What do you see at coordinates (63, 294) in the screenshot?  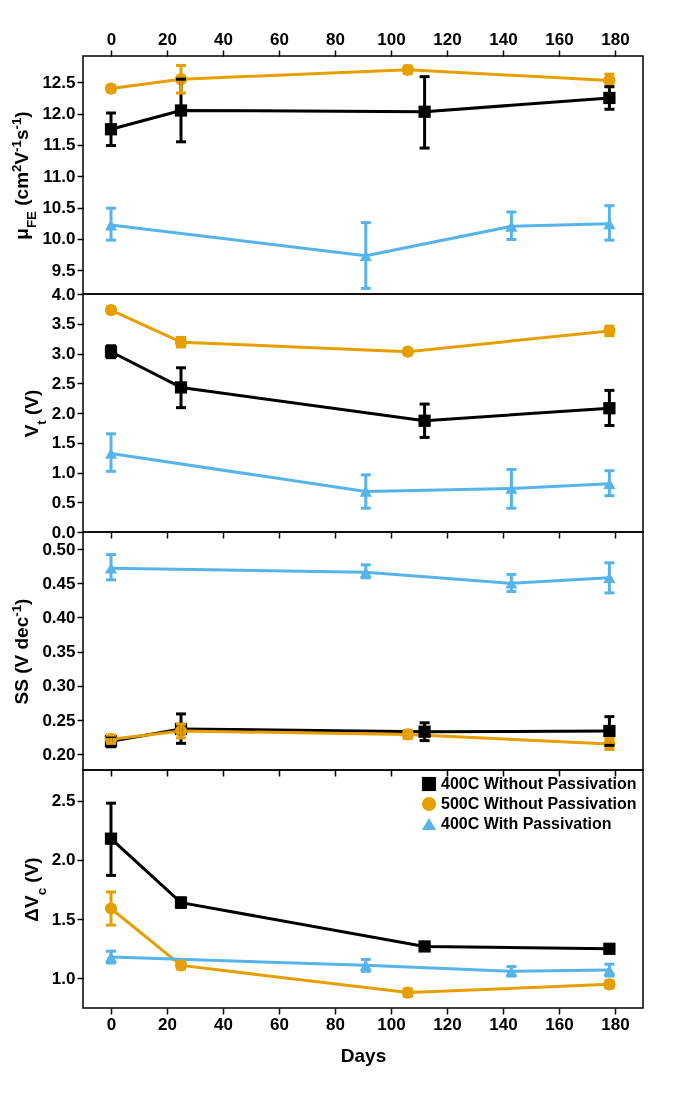 I see `y-tick-label: 4.0` at bounding box center [63, 294].